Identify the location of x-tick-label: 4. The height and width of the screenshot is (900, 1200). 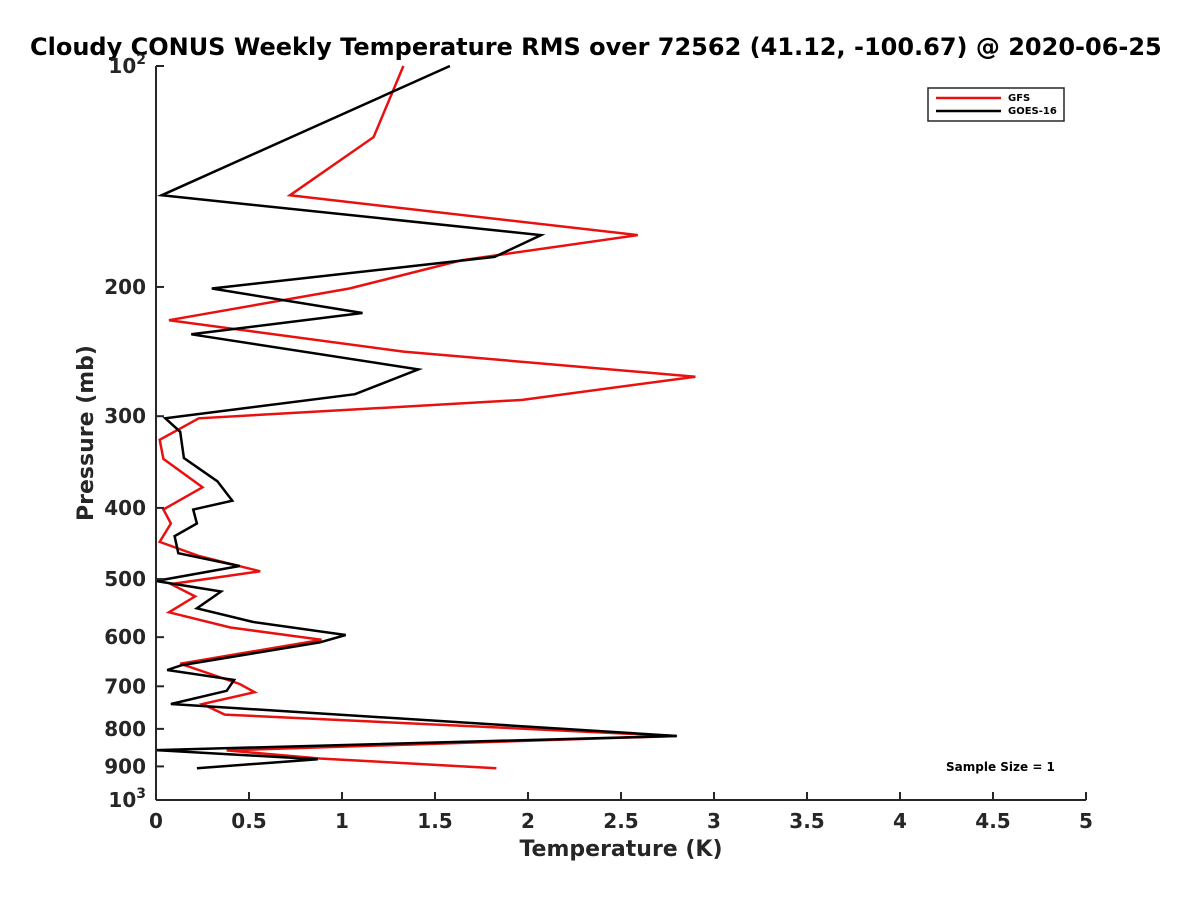
(900, 821).